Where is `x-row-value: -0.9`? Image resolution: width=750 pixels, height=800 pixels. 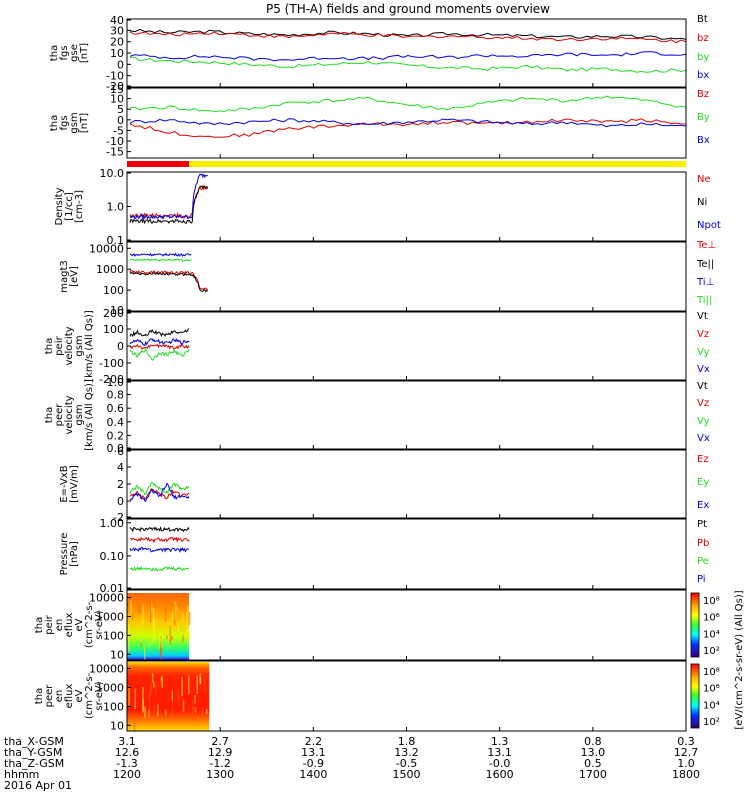
x-row-value: -0.9 is located at coordinates (313, 763).